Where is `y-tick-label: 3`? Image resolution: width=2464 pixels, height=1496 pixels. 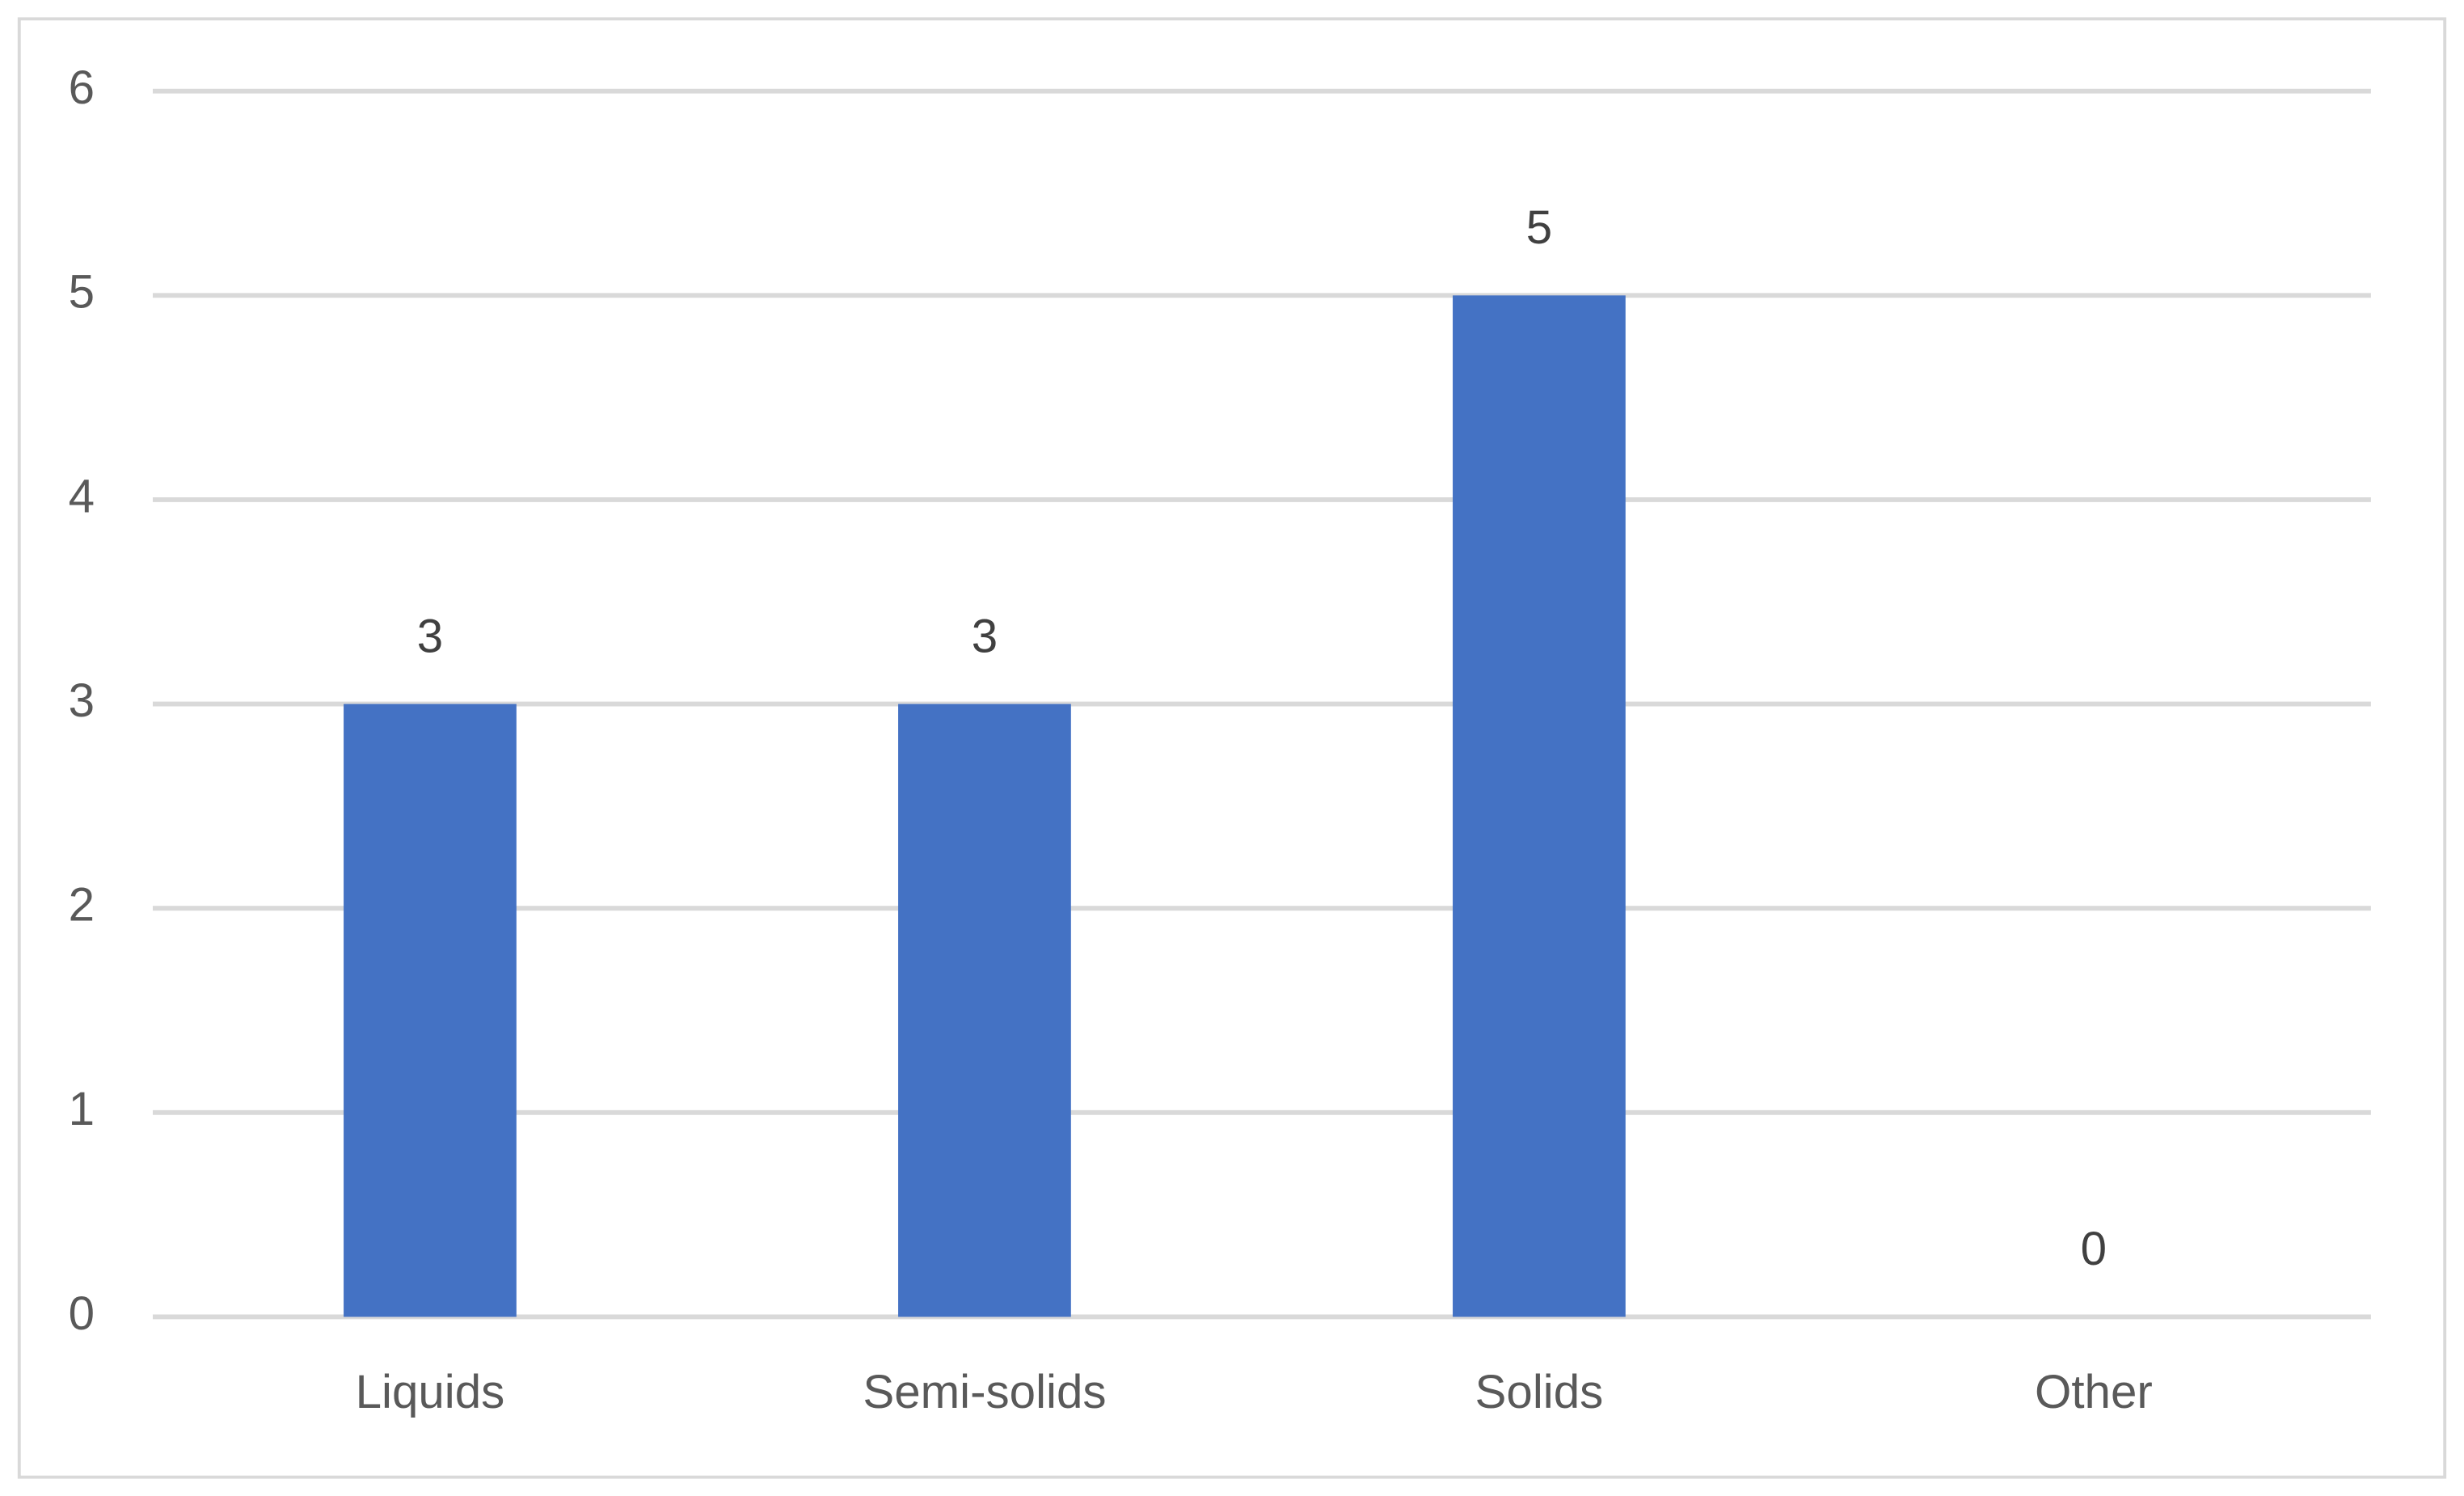 y-tick-label: 3 is located at coordinates (82, 700).